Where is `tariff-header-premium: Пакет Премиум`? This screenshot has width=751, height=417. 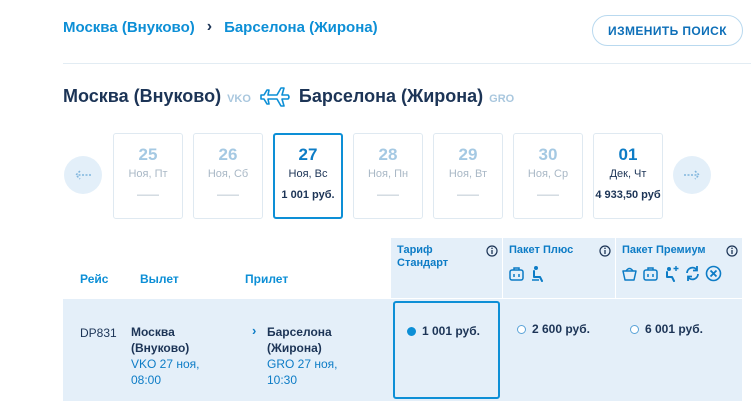 tariff-header-premium: Пакет Премиум is located at coordinates (679, 268).